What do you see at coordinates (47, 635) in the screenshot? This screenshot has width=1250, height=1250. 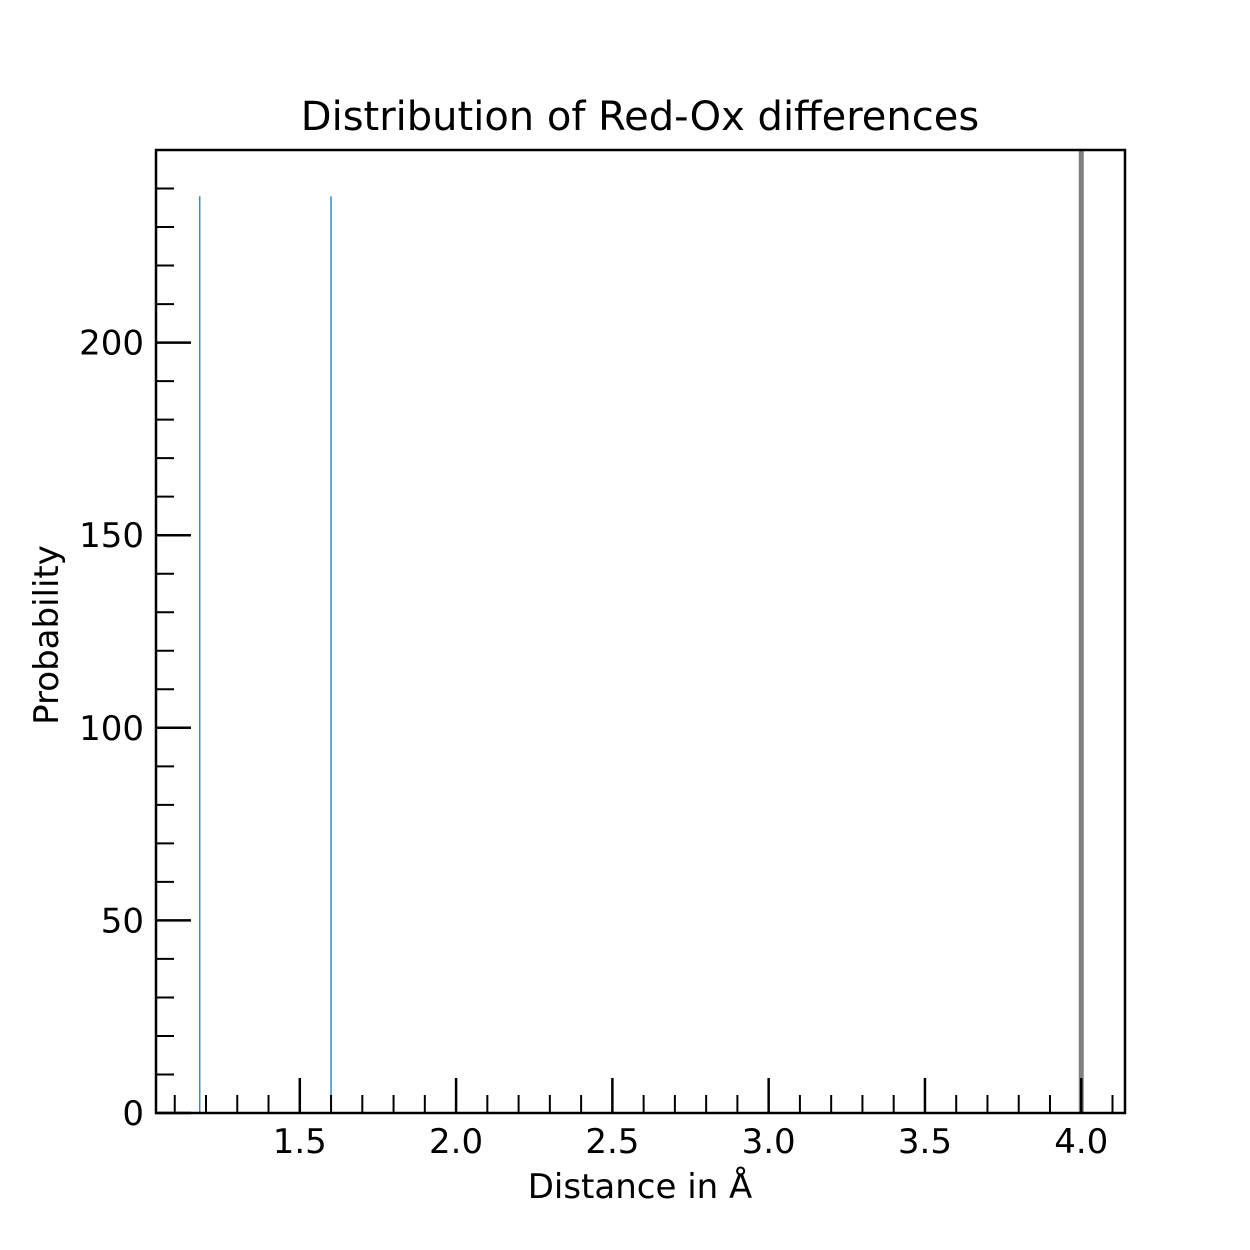 I see `y-axis-label: Probability` at bounding box center [47, 635].